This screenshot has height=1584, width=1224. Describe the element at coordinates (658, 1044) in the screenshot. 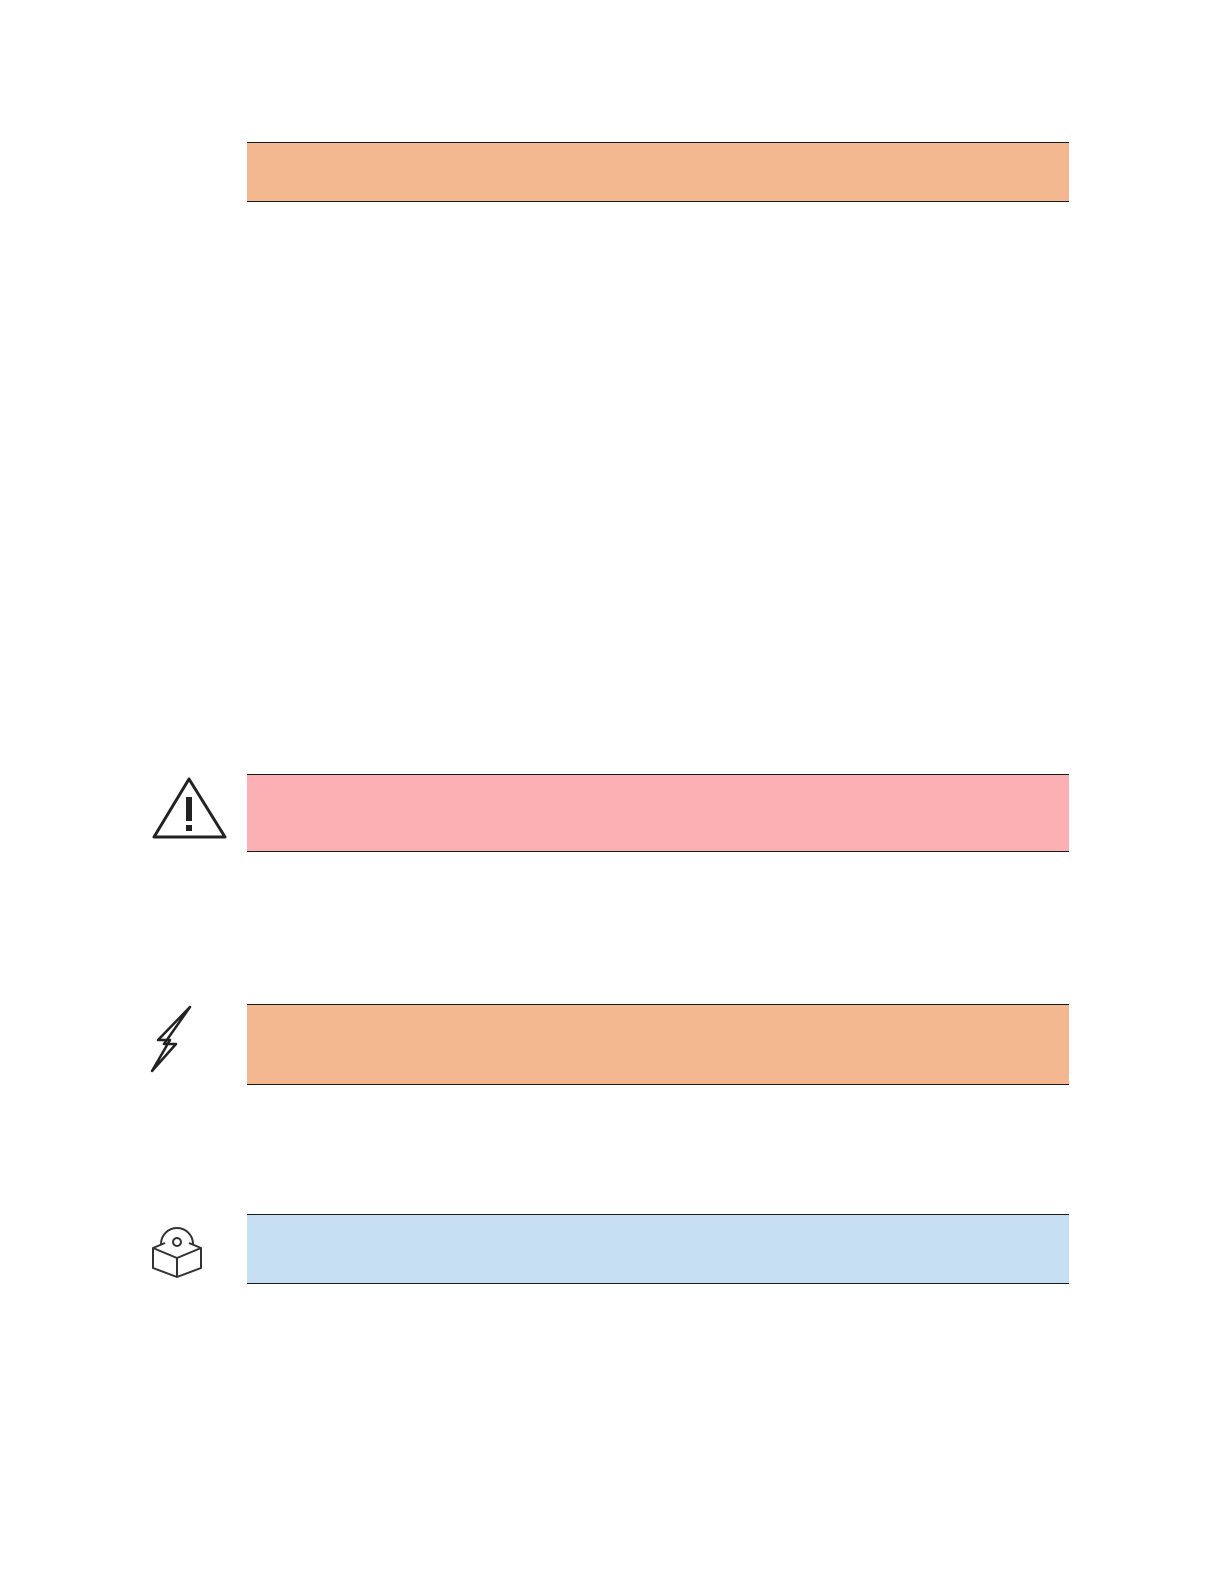

I see `electric-box` at that location.